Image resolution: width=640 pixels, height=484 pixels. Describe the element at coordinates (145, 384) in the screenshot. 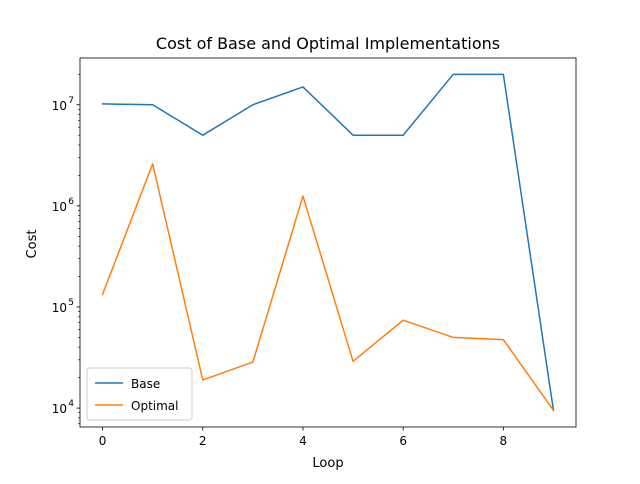

I see `legend-label-base: Base` at that location.